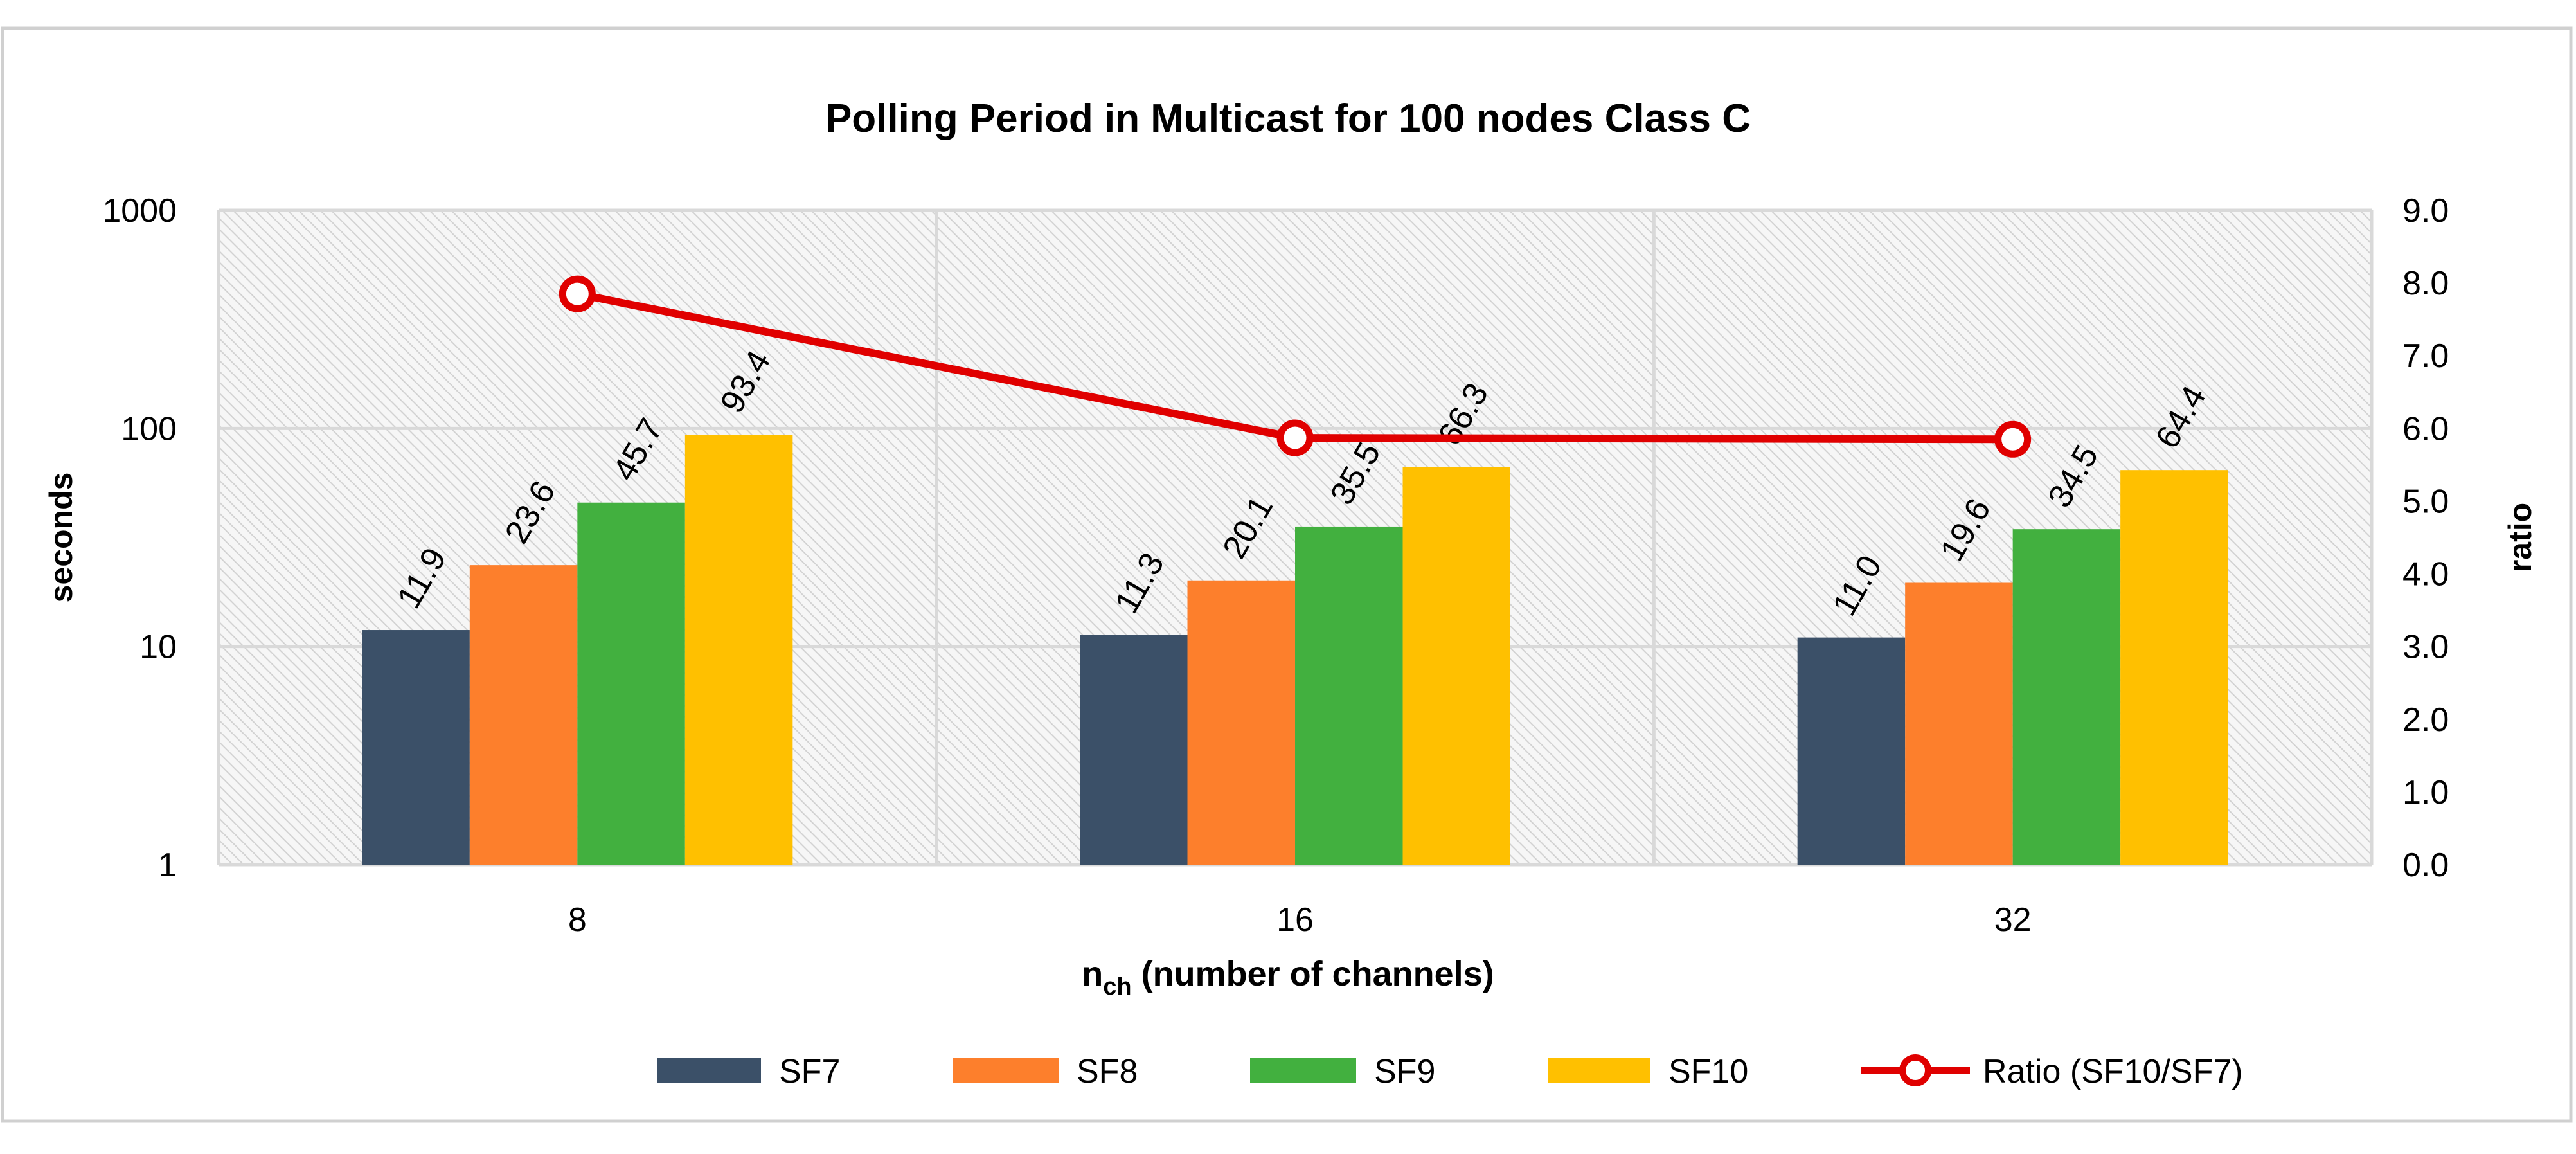 The width and height of the screenshot is (2576, 1154). I want to click on right-axis-ticks: 0.0 1.0 2.0 3.0 4.0 5.0 6.0 7.0 8.0 9.0, so click(2425, 538).